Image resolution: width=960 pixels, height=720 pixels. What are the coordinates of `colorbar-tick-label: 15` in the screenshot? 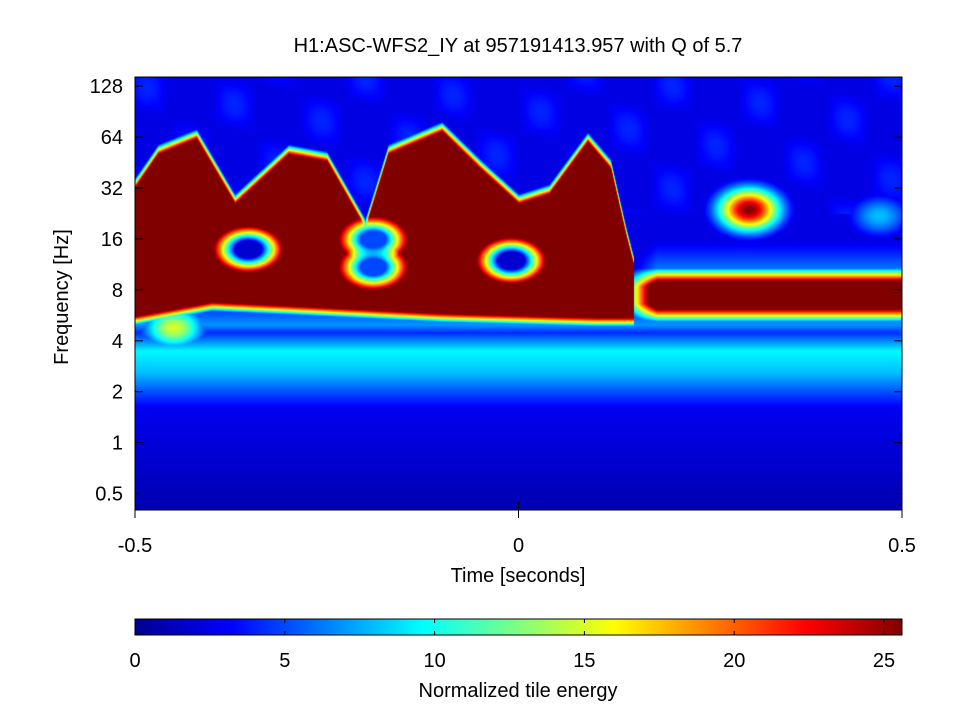 It's located at (584, 661).